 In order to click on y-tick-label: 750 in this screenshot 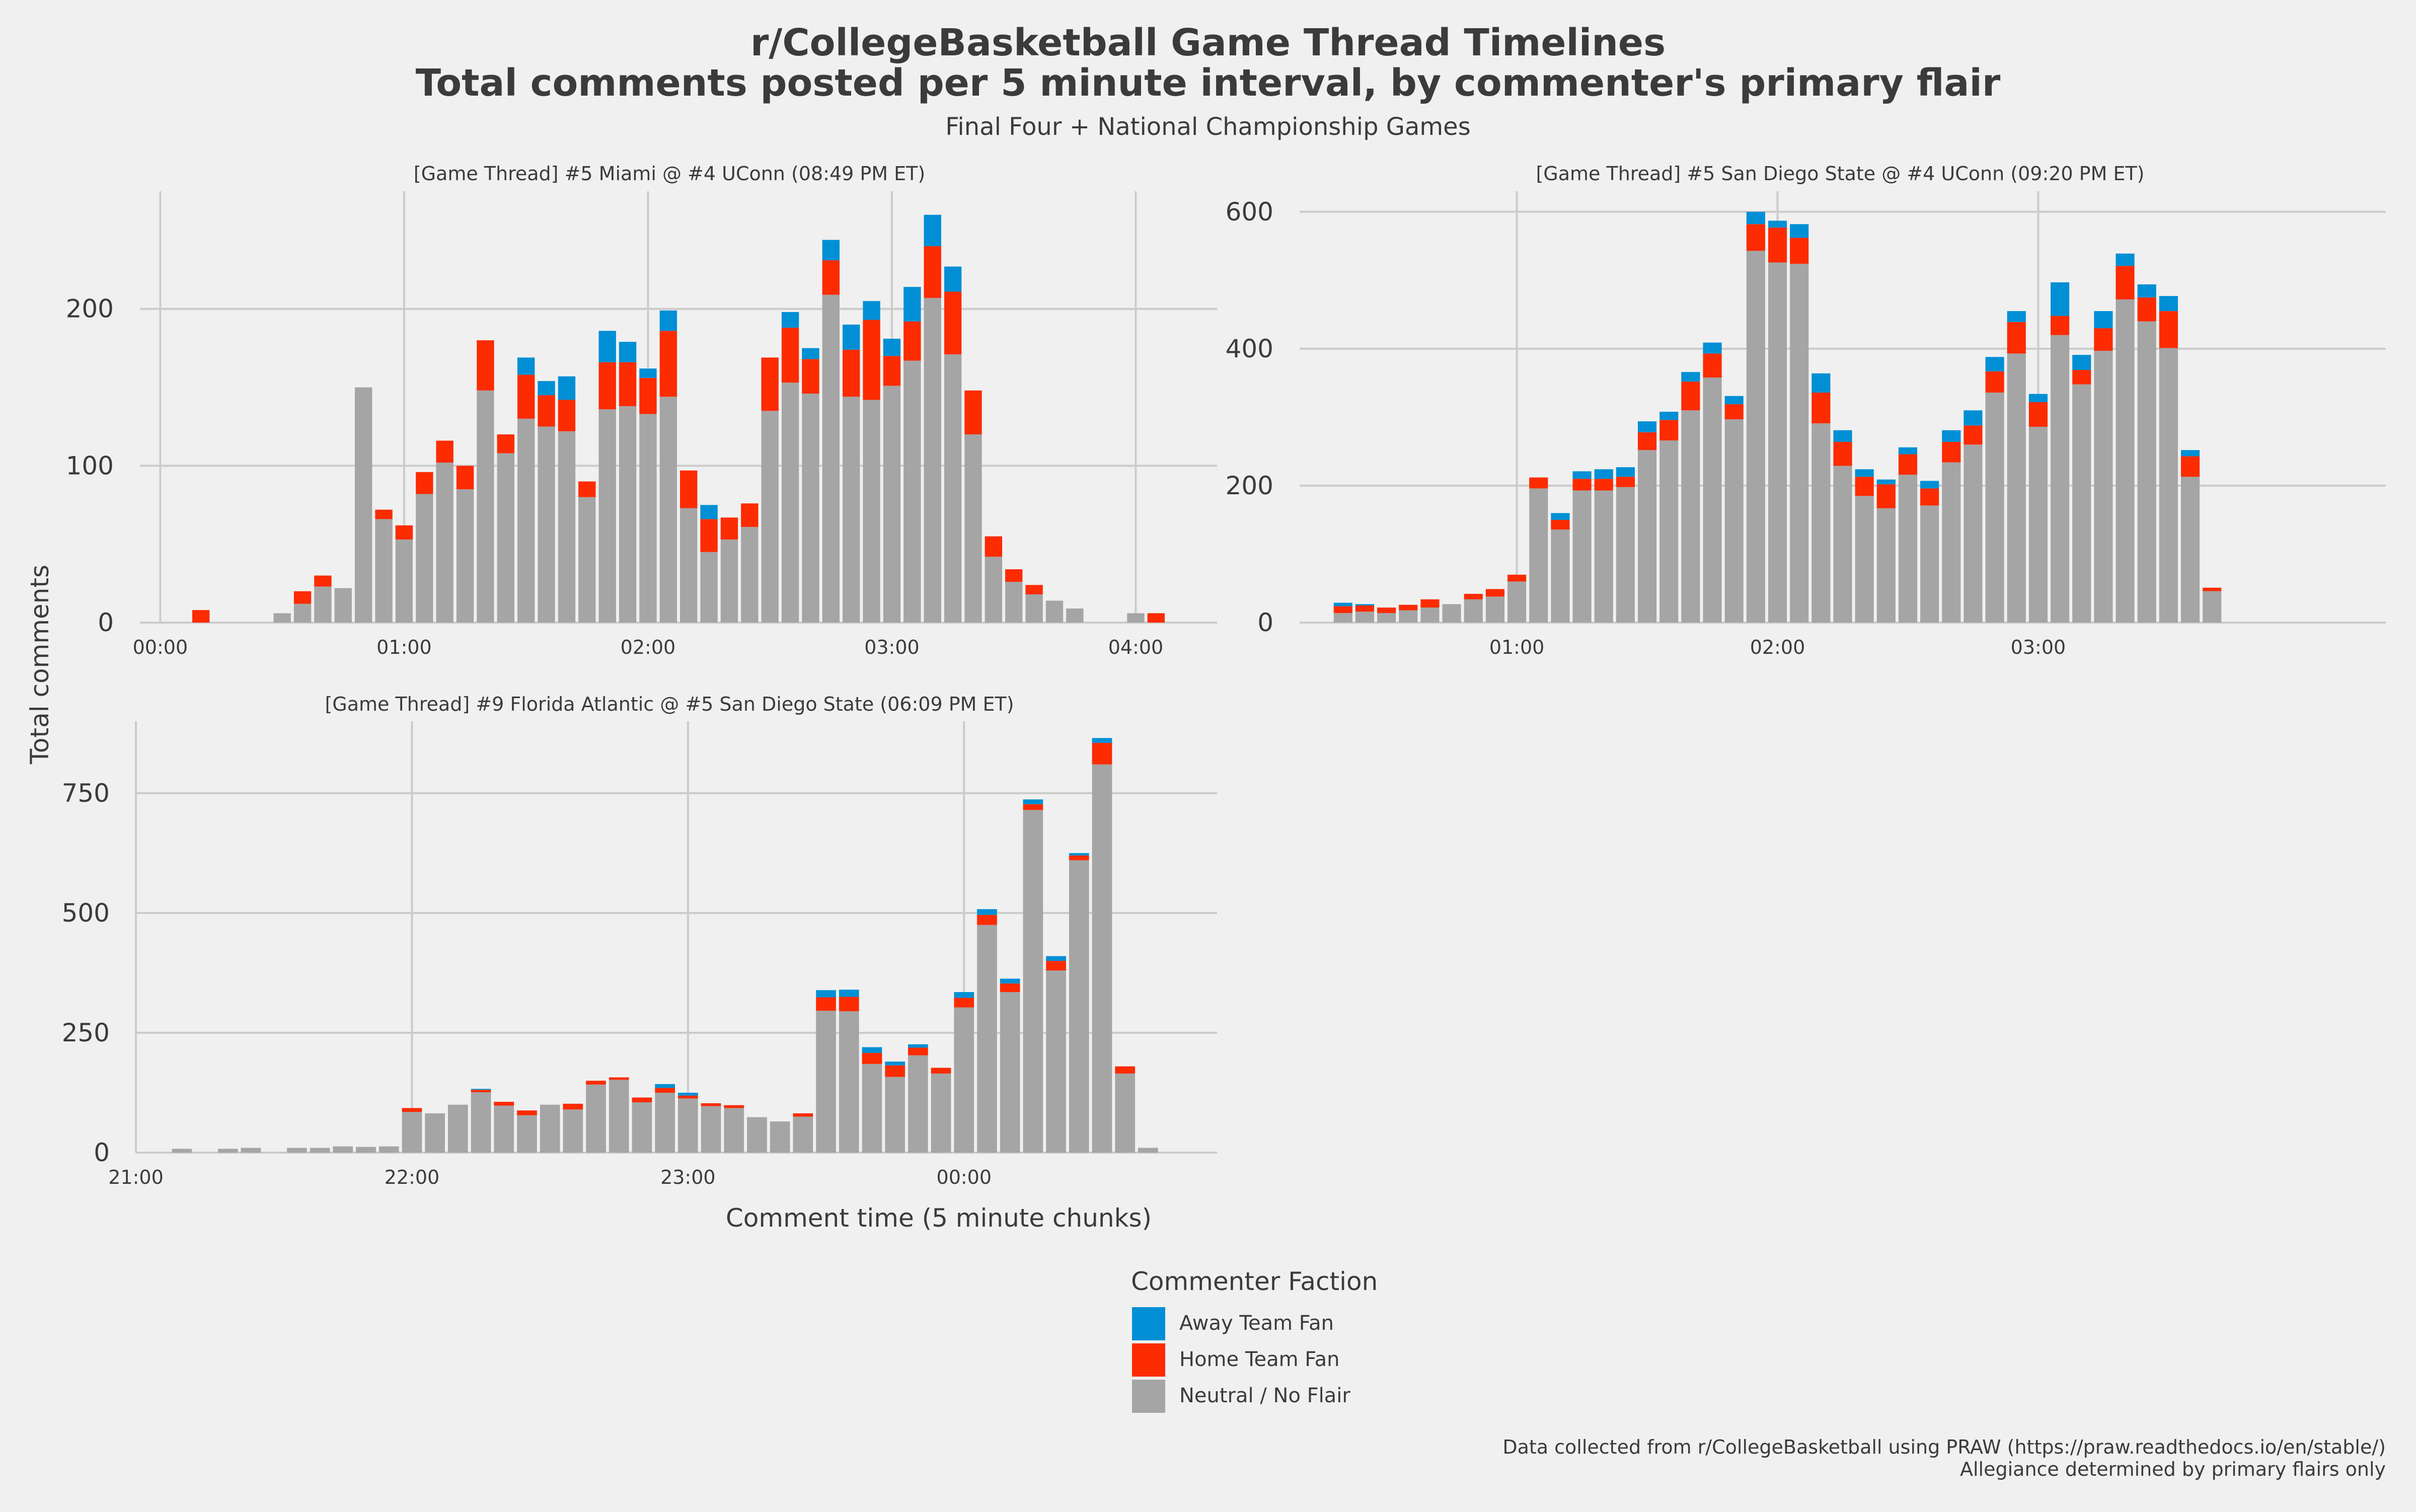, I will do `click(86, 793)`.